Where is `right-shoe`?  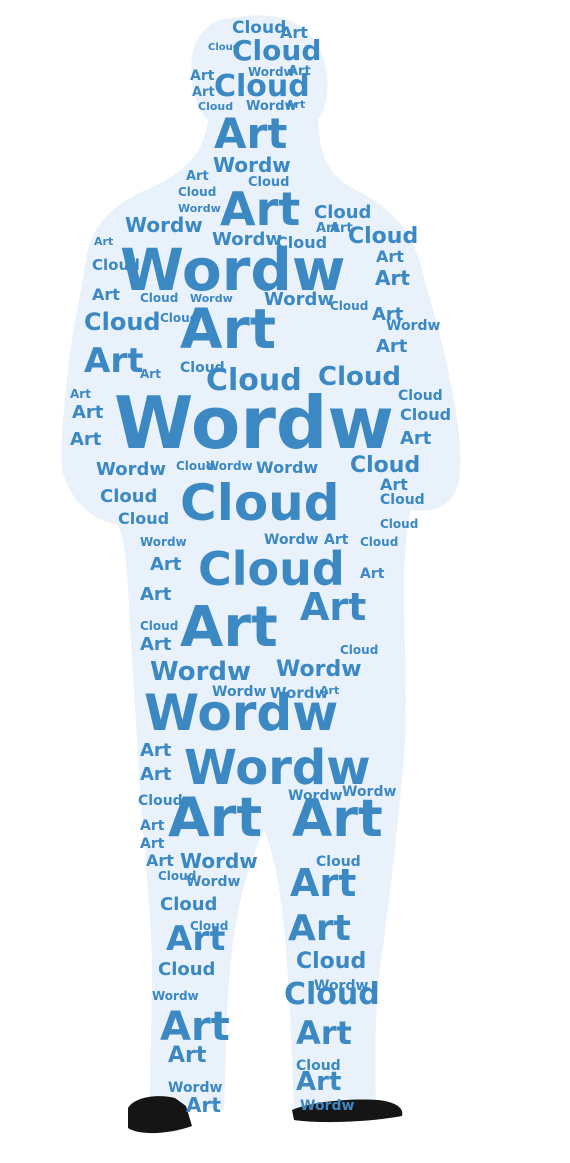 right-shoe is located at coordinates (347, 1111).